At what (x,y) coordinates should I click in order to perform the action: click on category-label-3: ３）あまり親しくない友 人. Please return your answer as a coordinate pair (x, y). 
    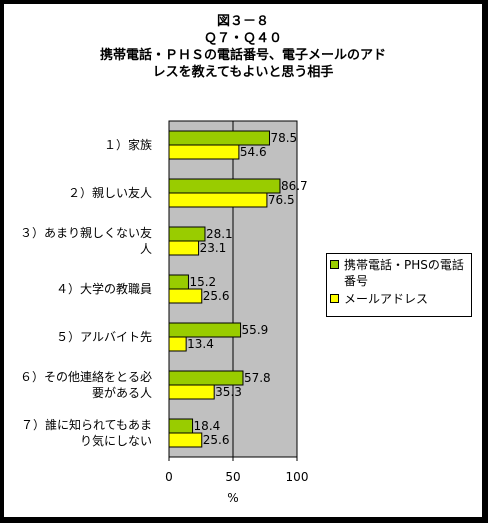
    Looking at the image, I should click on (85, 241).